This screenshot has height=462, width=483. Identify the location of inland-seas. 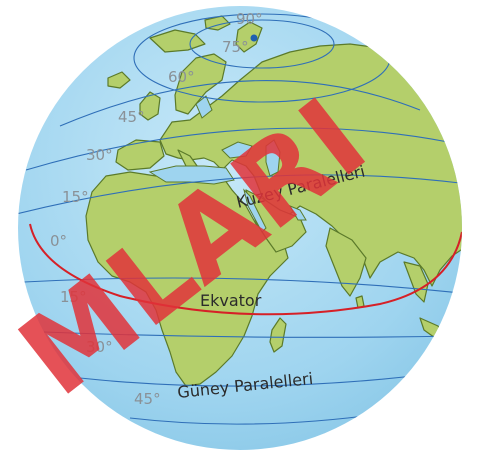
(227, 164).